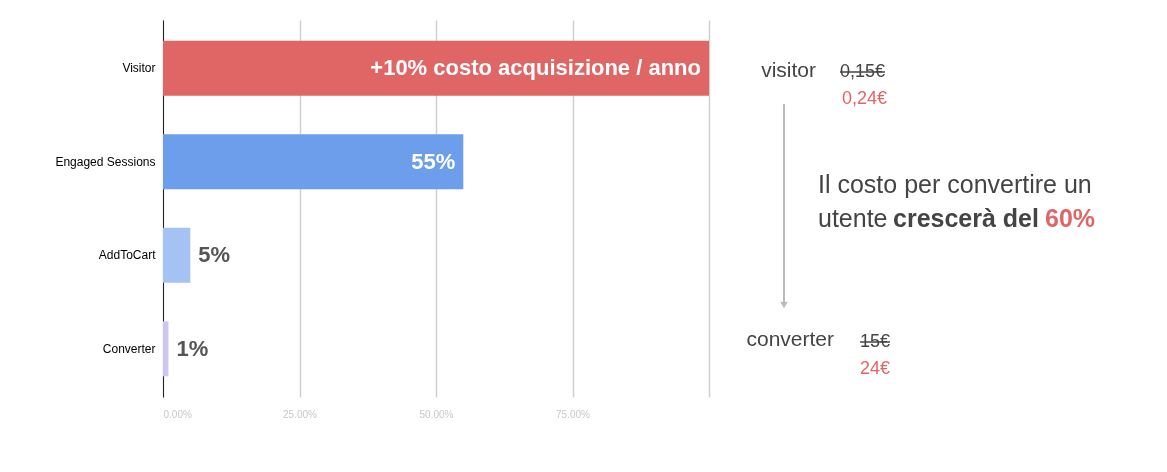 The image size is (1167, 472). Describe the element at coordinates (535, 68) in the screenshot. I see `annotation: +10% costo acquisizione / anno` at that location.